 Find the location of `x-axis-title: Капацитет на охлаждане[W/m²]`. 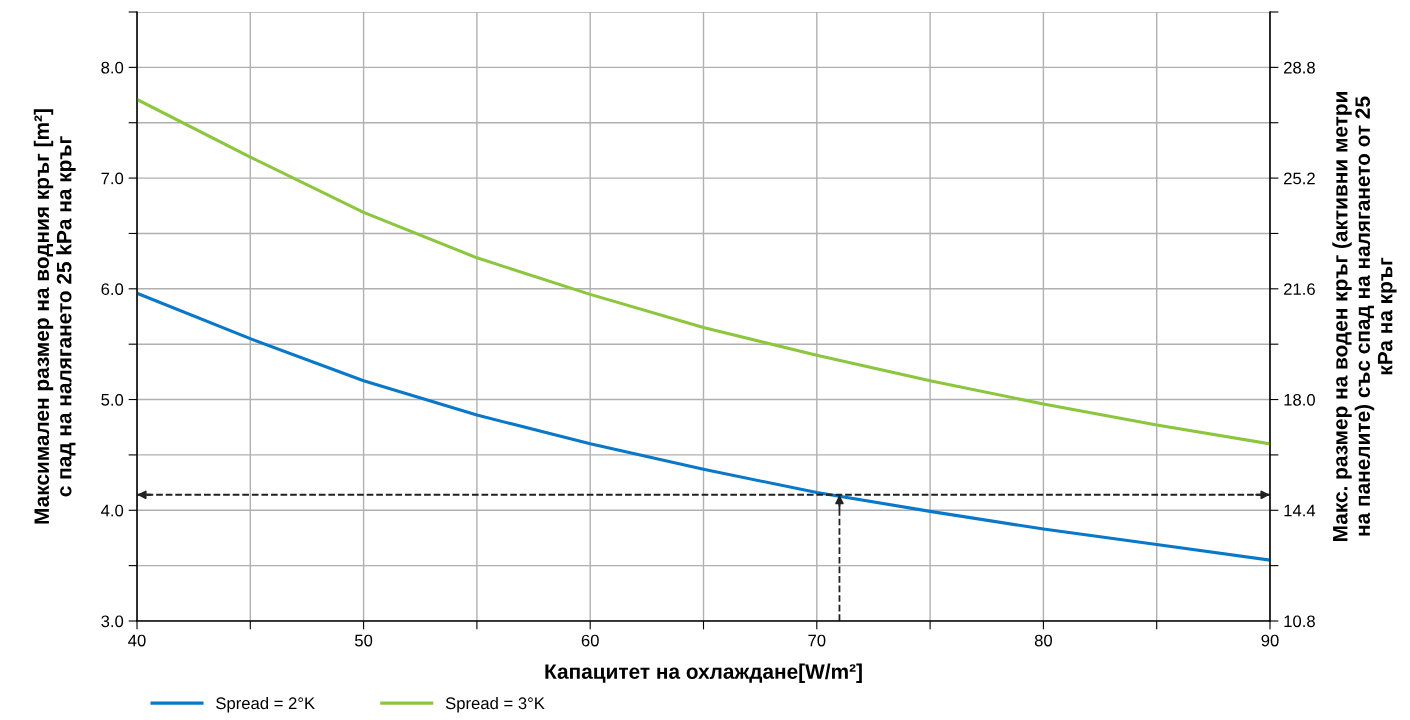

x-axis-title: Капацитет на охлаждане[W/m²] is located at coordinates (703, 673).